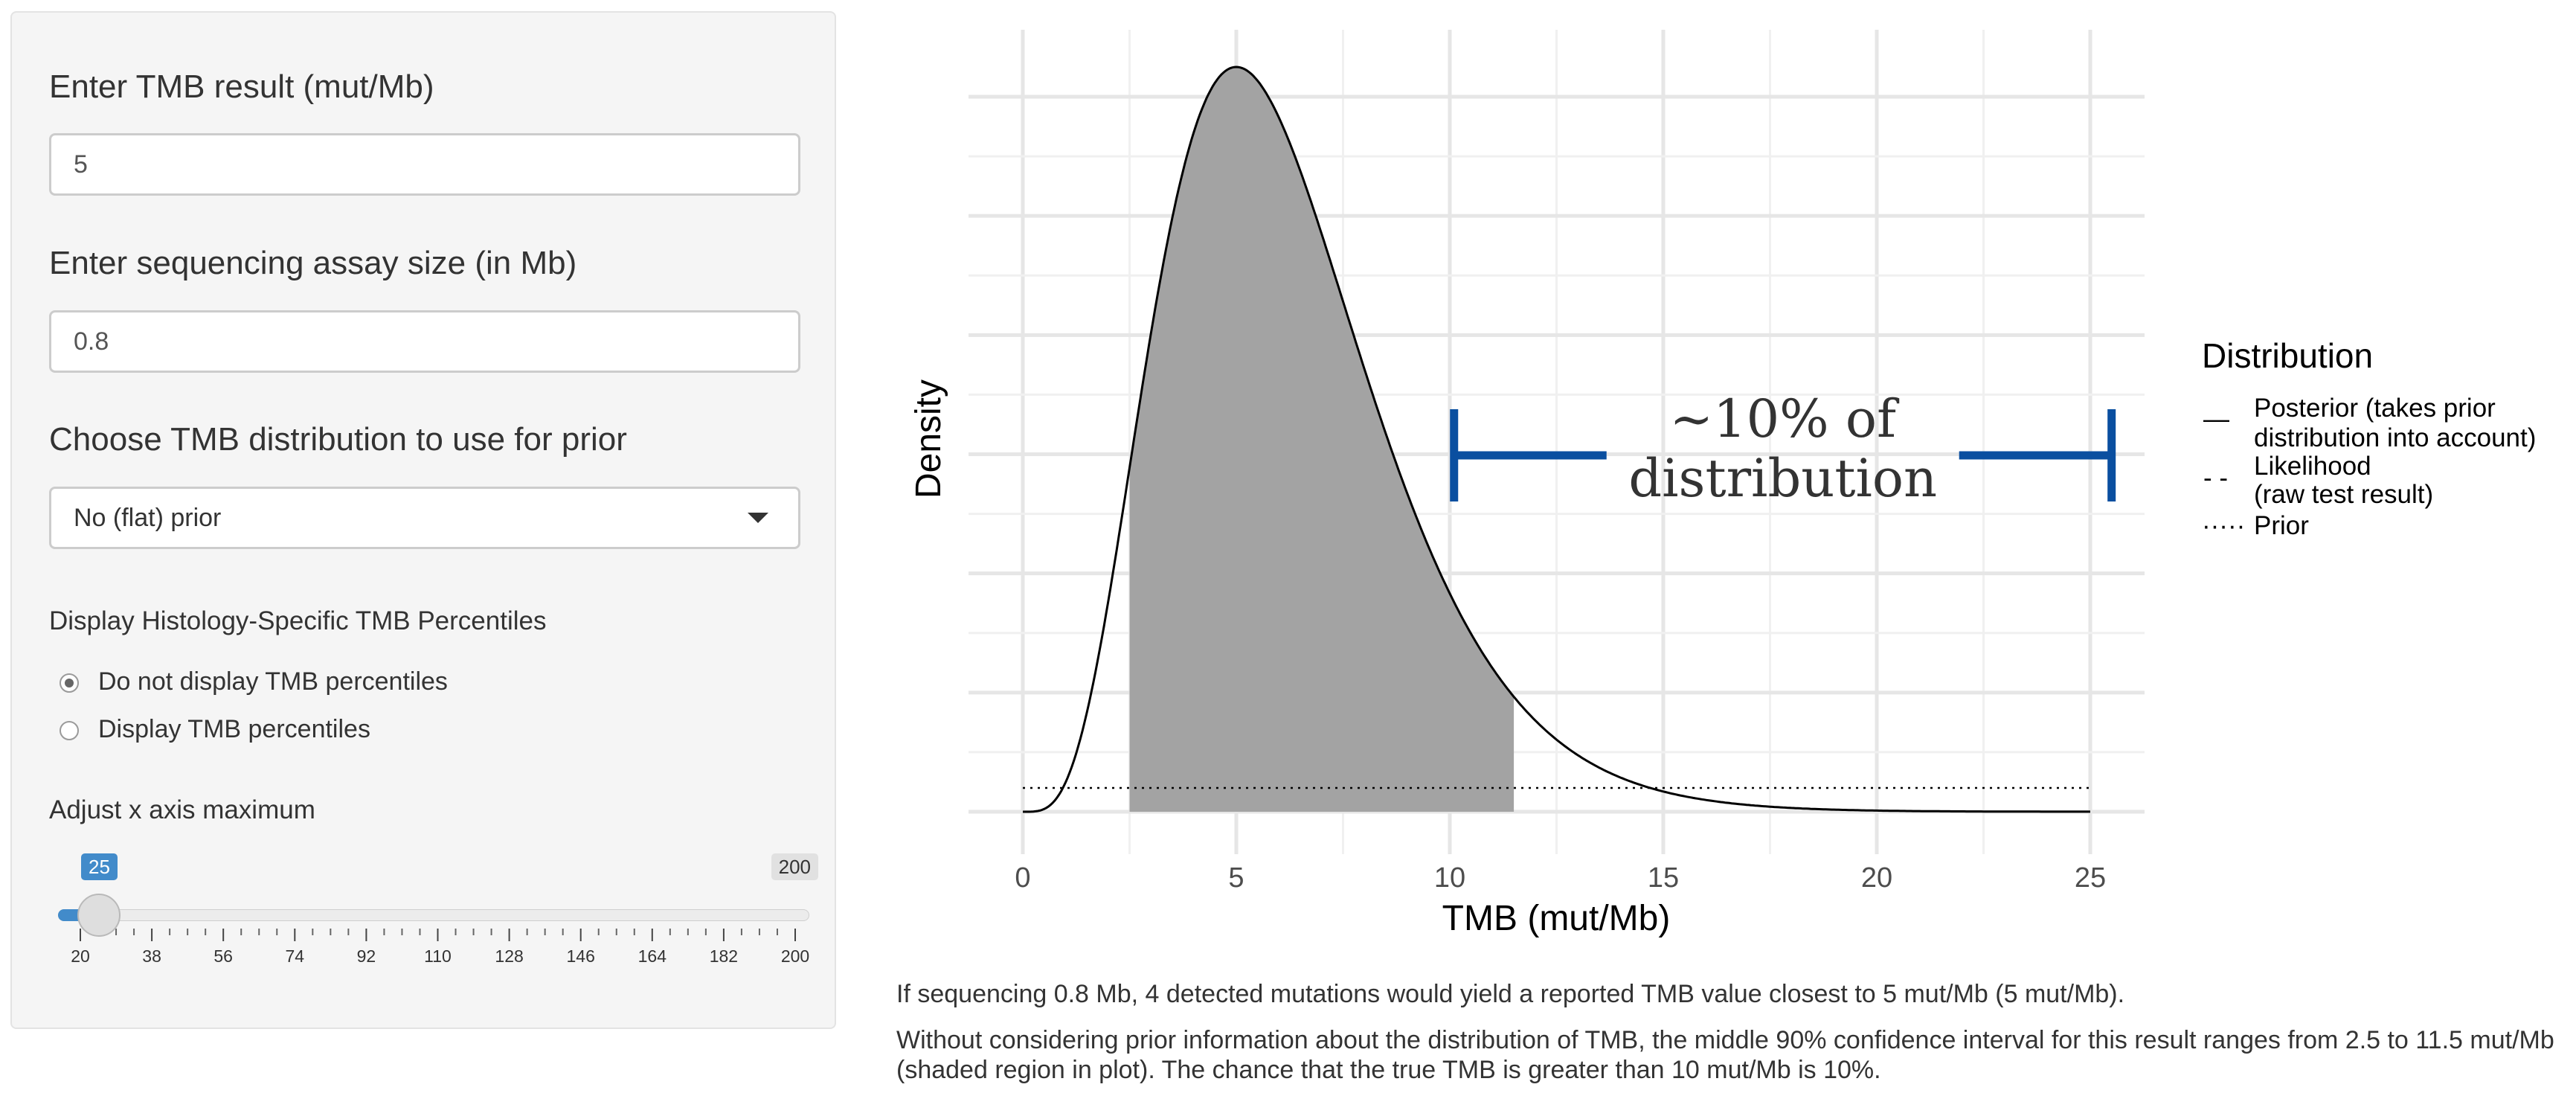 The image size is (2576, 1093). I want to click on slider-ticks: 20 38 56 74 92 110 128 146 164 182 200, so click(440, 947).